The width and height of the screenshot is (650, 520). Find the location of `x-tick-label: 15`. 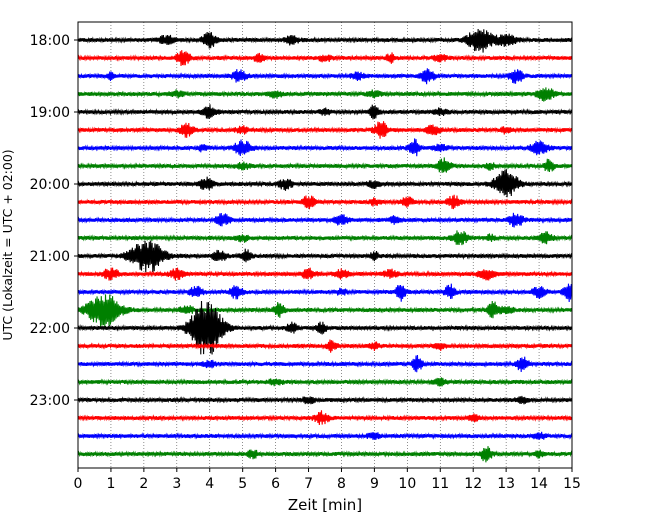

x-tick-label: 15 is located at coordinates (572, 484).